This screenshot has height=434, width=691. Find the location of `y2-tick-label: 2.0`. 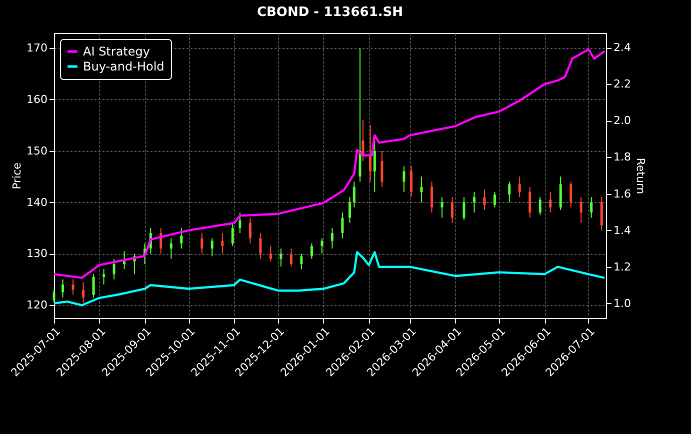

y2-tick-label: 2.0 is located at coordinates (622, 121).